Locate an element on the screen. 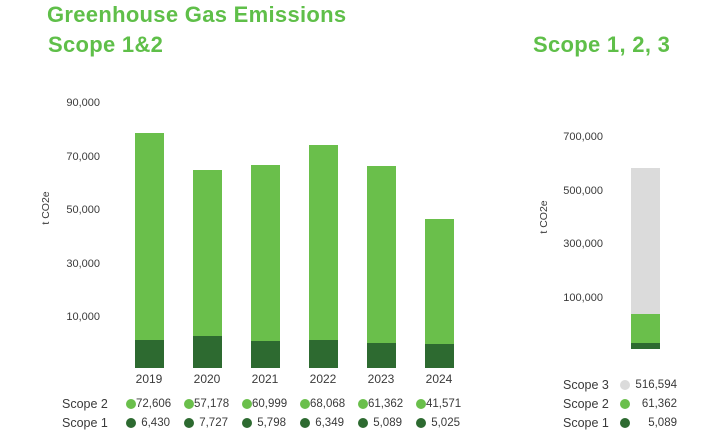  legend-value: 60,999 is located at coordinates (270, 404).